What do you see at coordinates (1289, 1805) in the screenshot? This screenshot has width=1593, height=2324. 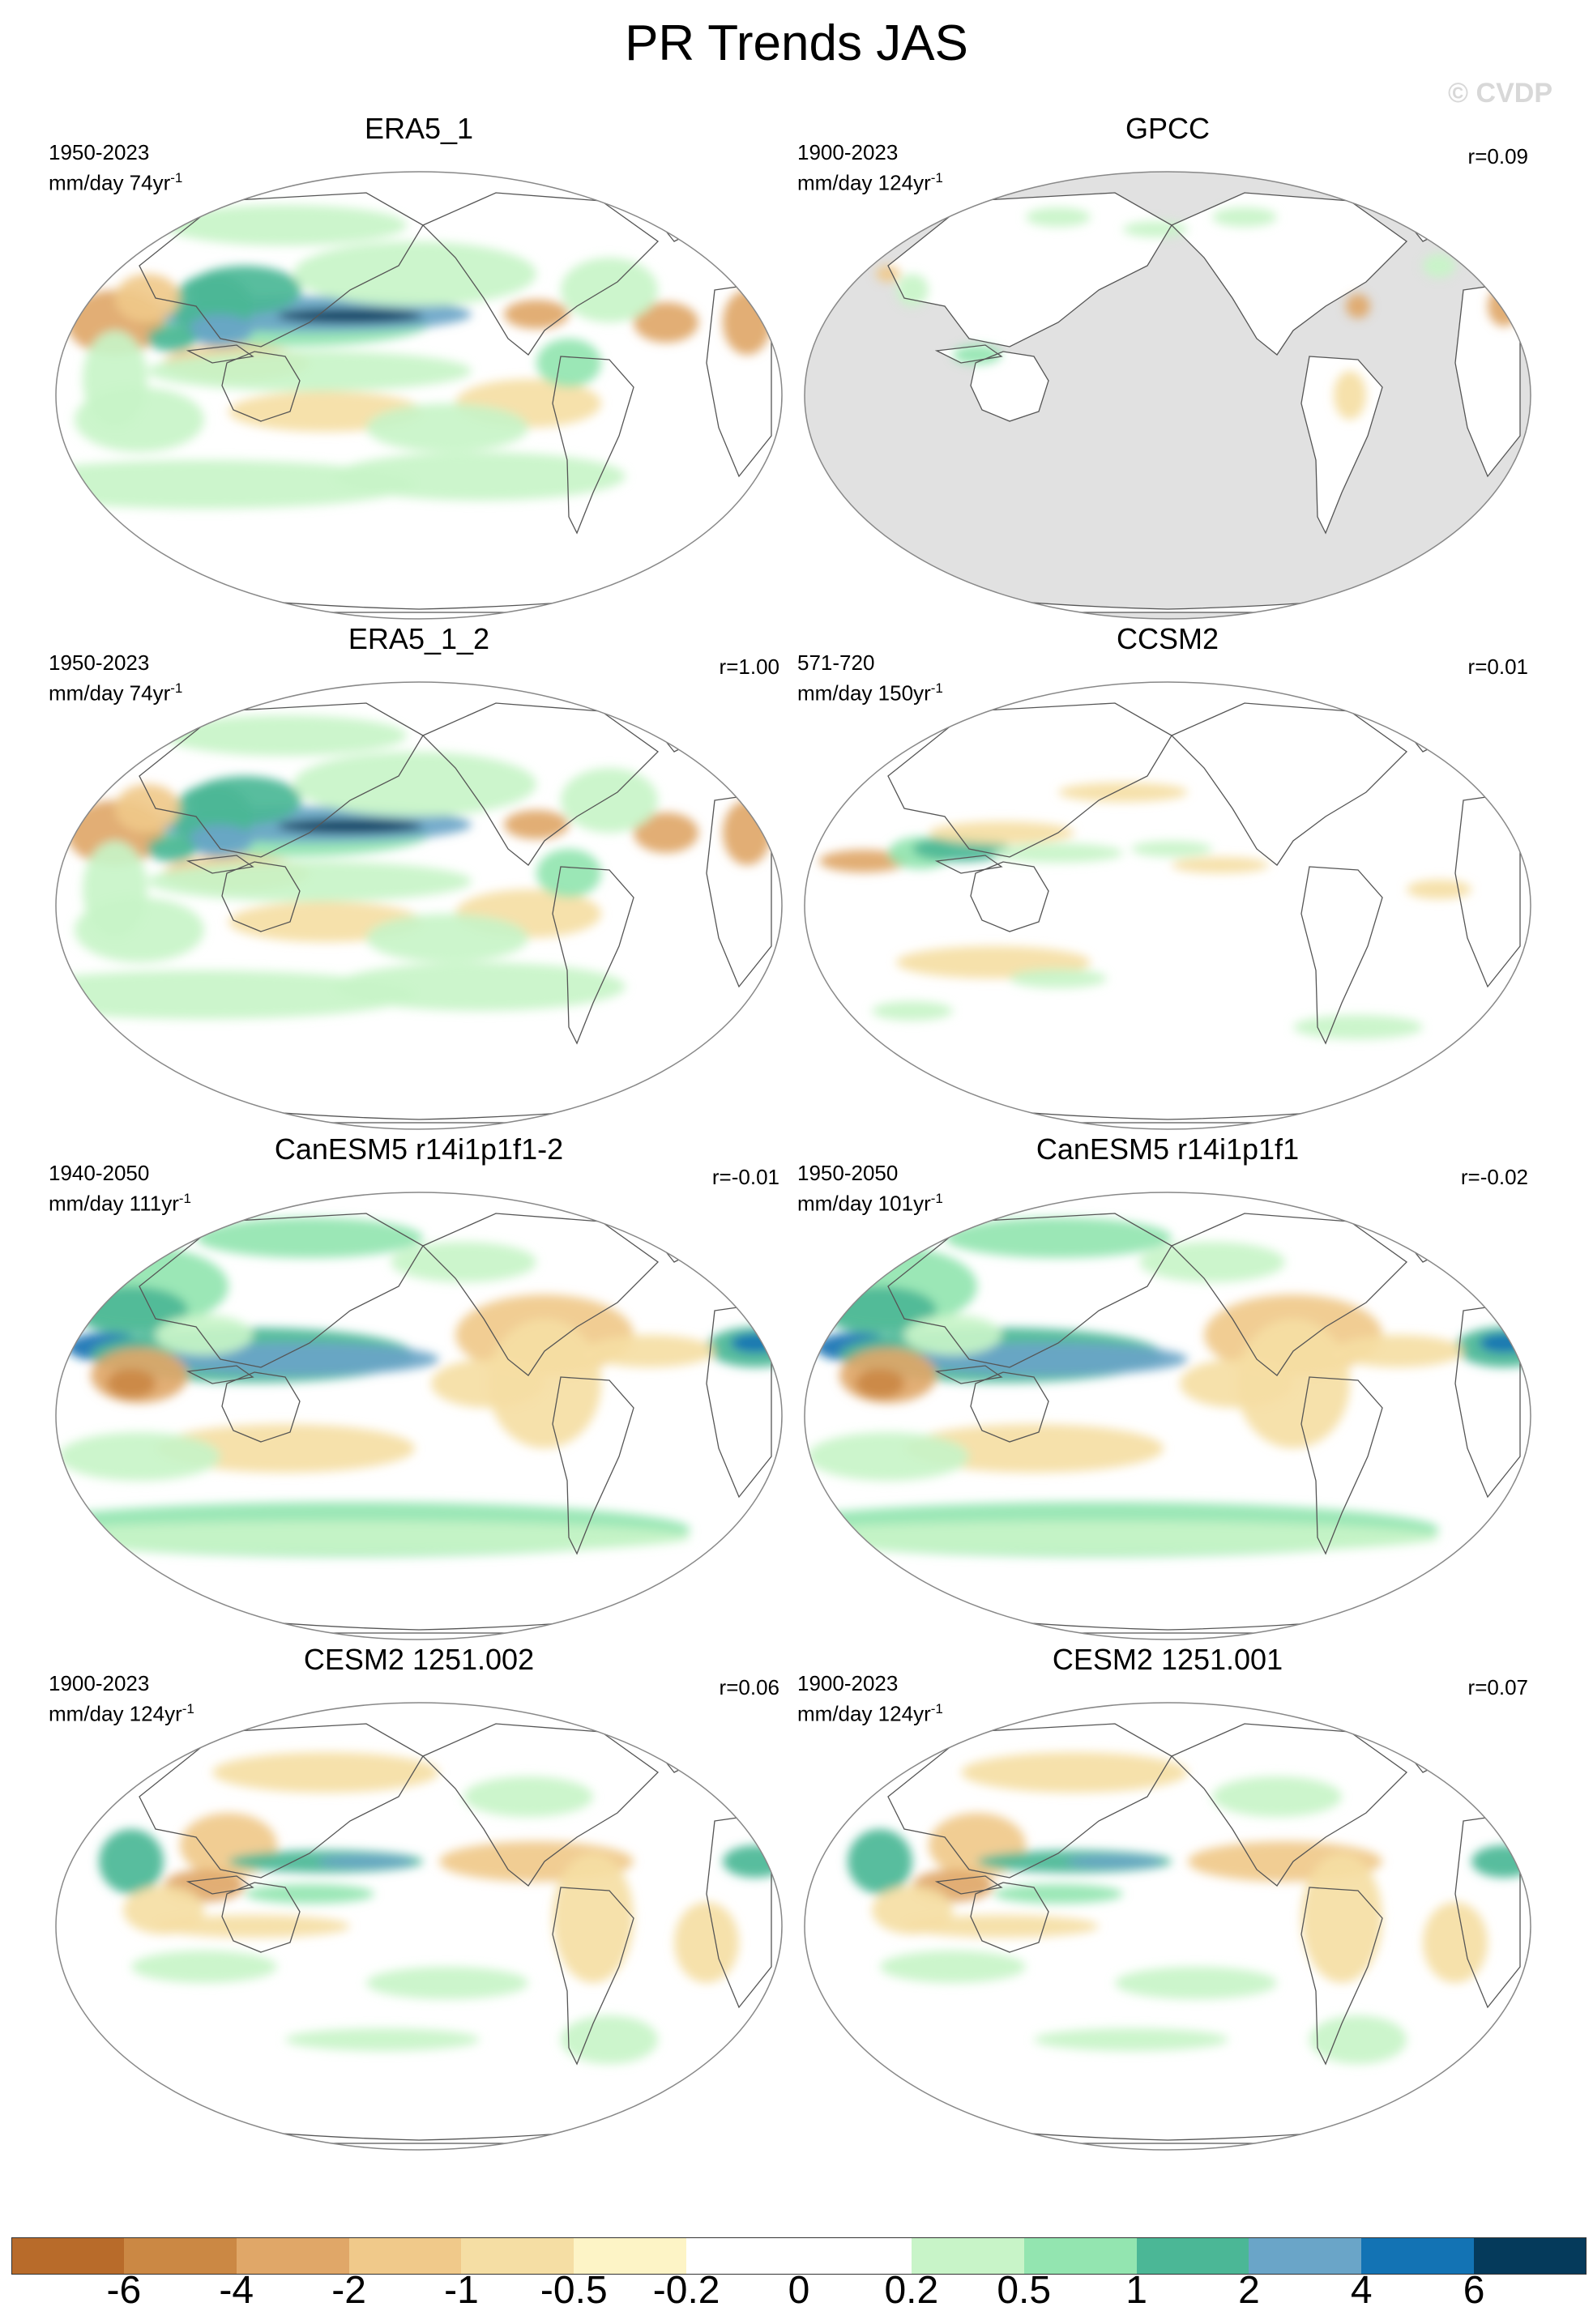 I see `coast-namerica` at bounding box center [1289, 1805].